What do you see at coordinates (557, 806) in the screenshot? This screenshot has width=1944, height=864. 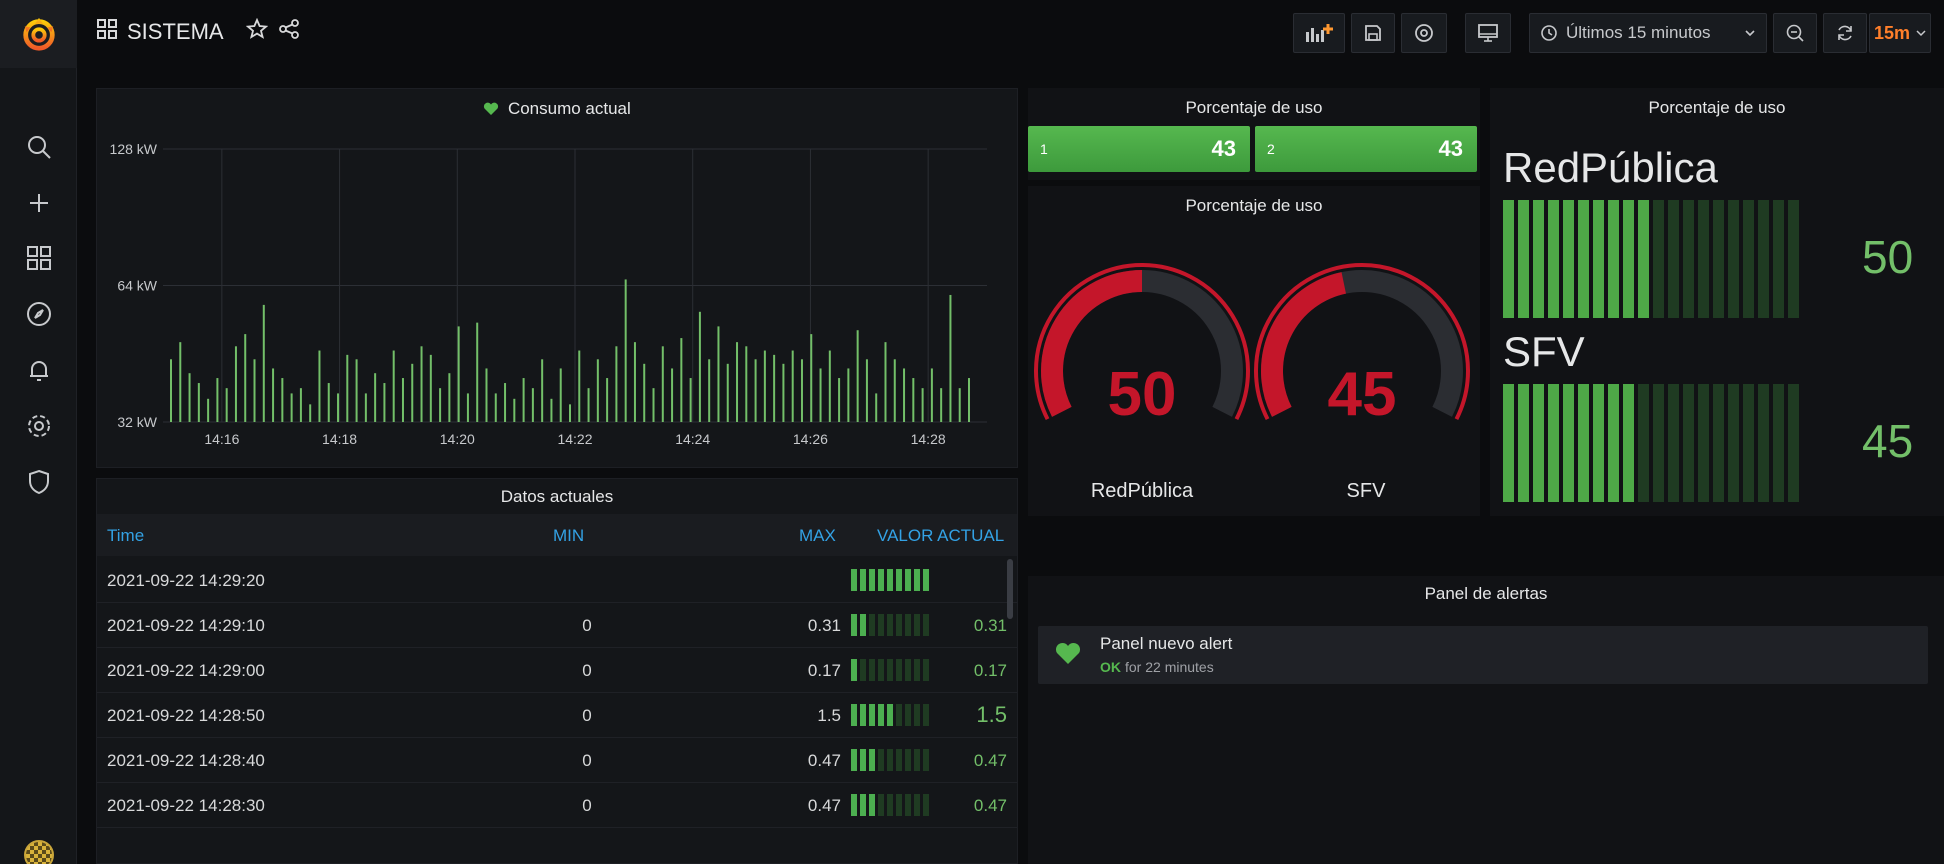 I see `table-row: 2021-09-22 14:28:30 0 0.47 0.47` at bounding box center [557, 806].